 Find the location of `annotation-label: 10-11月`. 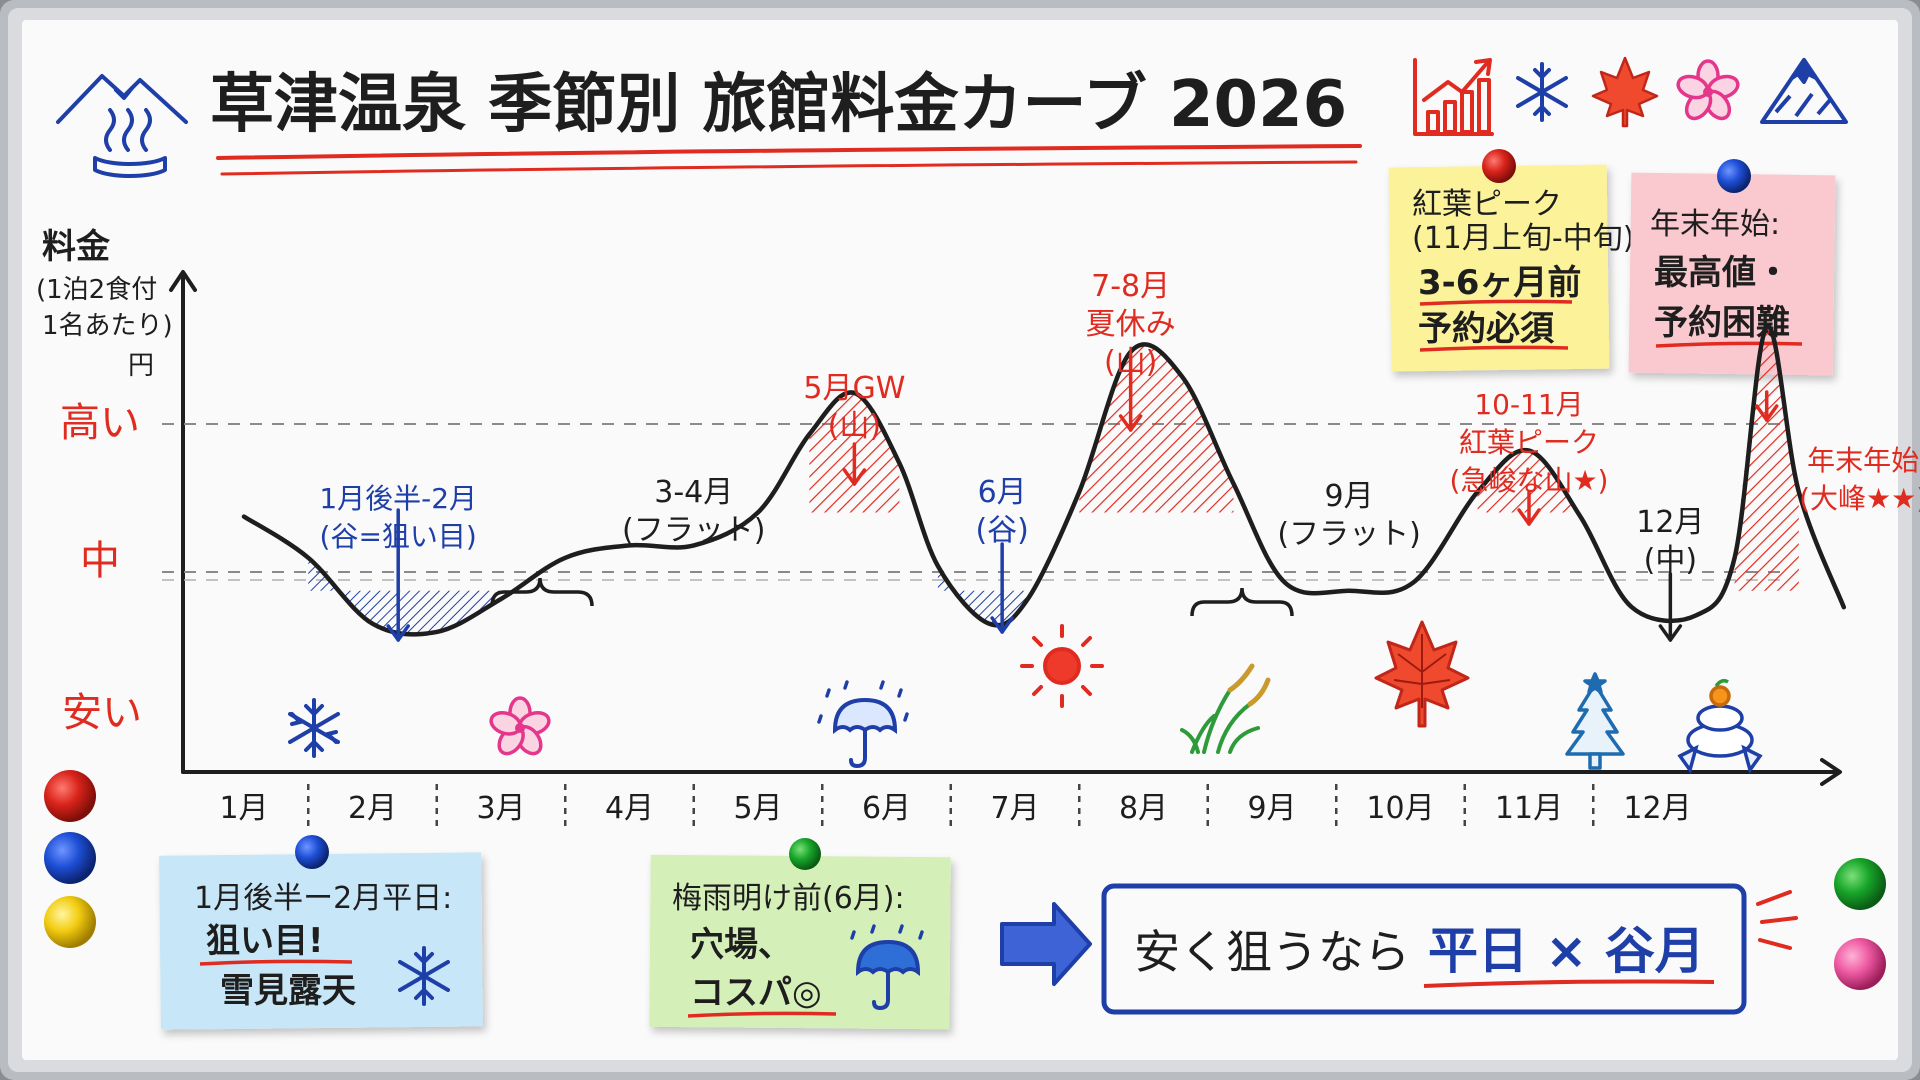

annotation-label: 10-11月 is located at coordinates (1528, 404).